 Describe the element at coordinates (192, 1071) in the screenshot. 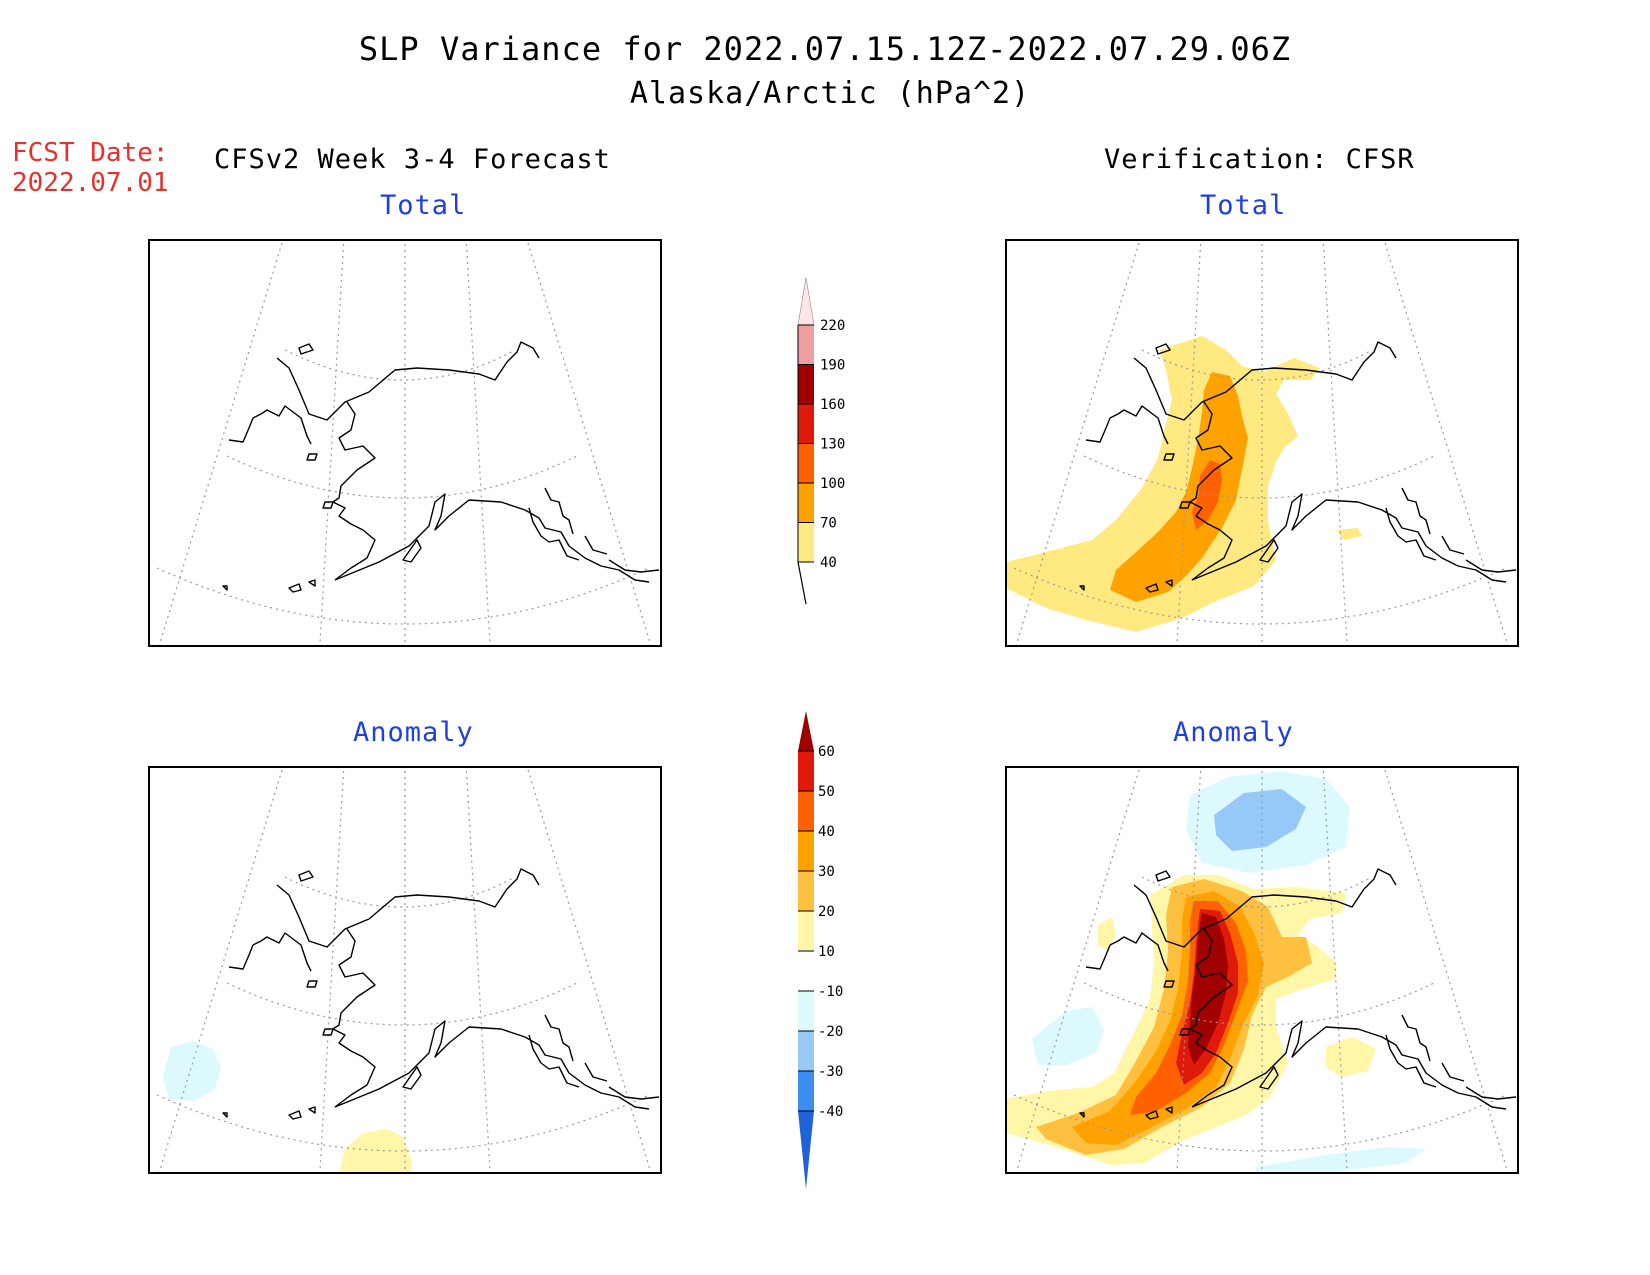

I see `contour-neg10-neg20` at that location.